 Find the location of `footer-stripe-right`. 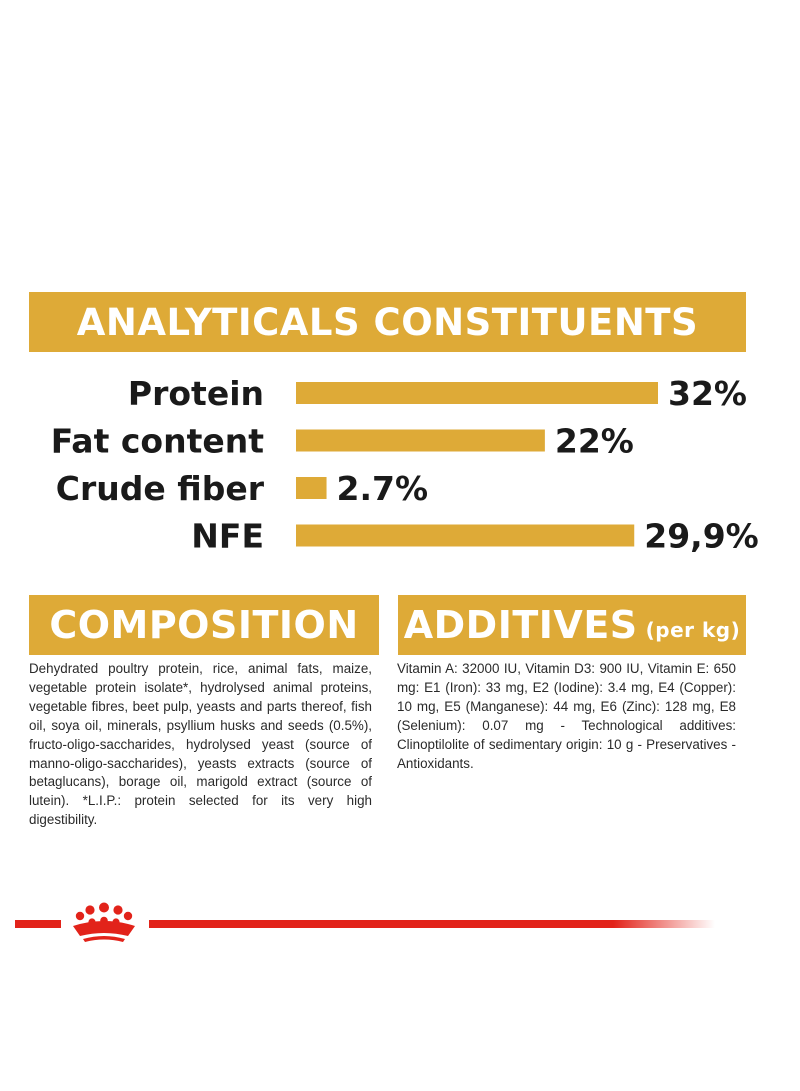

footer-stripe-right is located at coordinates (432, 924).